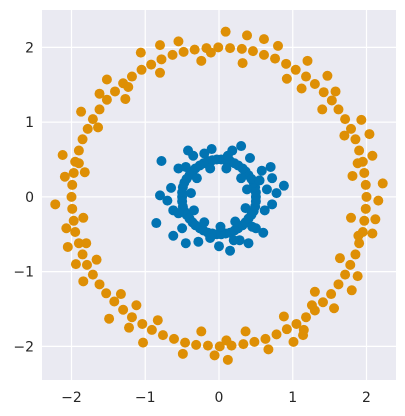  I want to click on y-tick-label: −2, so click(23, 347).